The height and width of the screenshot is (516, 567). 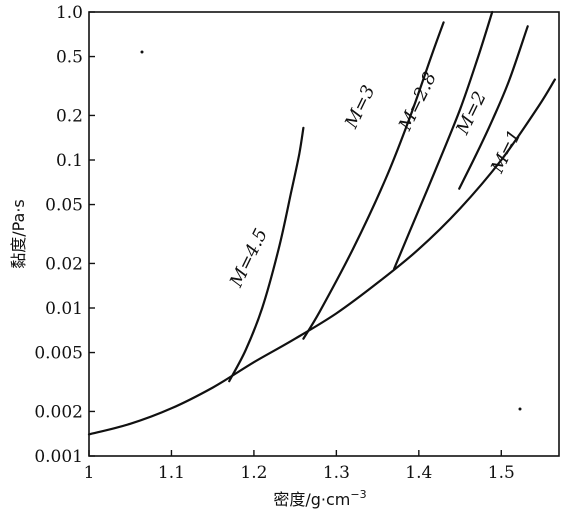 I want to click on curve-label-m-2-8: M=2.8, so click(x=417, y=102).